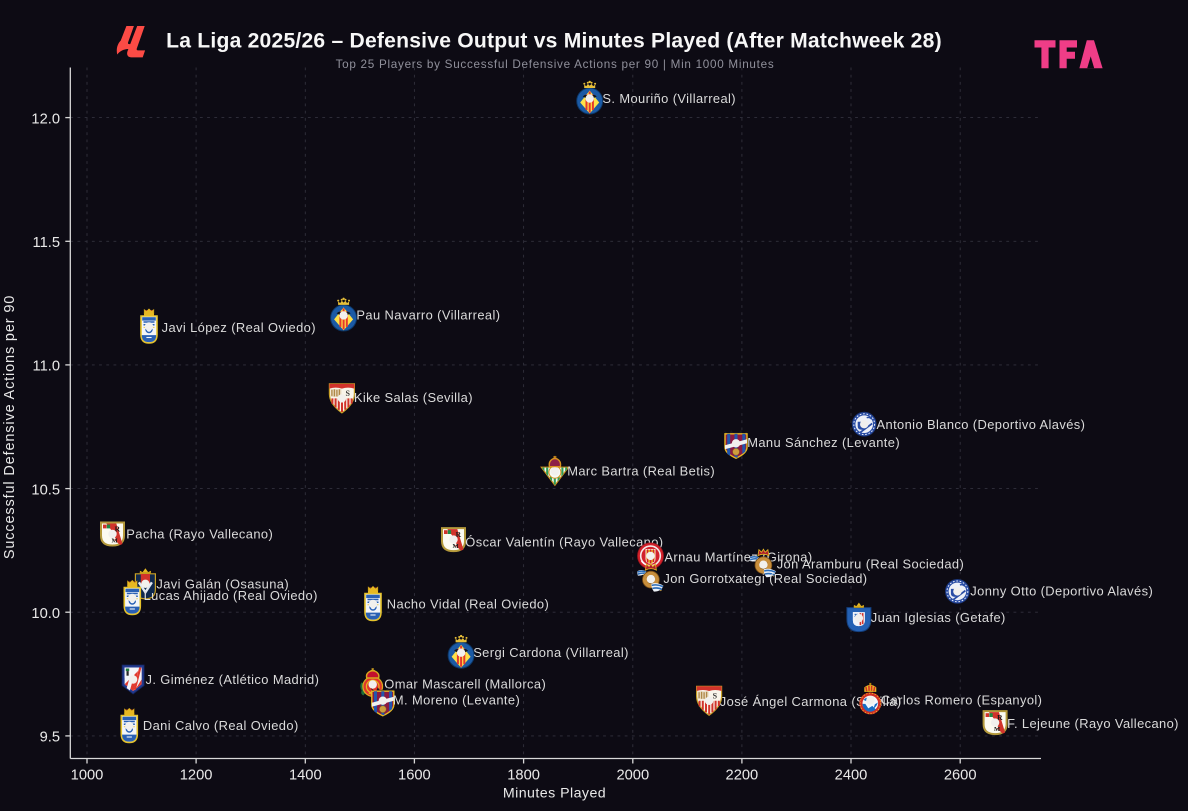 The width and height of the screenshot is (1188, 811). I want to click on svg-text: 10.5, so click(45, 490).